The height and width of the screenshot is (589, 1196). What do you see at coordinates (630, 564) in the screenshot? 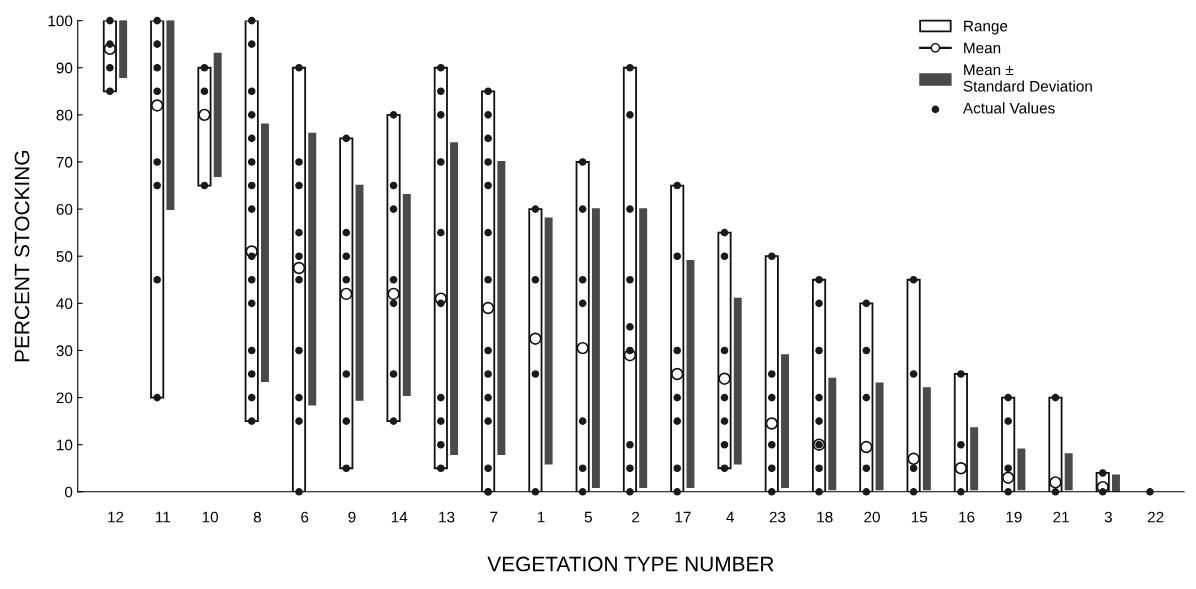
I see `x-axis-title: VEGETATION TYPE NUMBER` at bounding box center [630, 564].